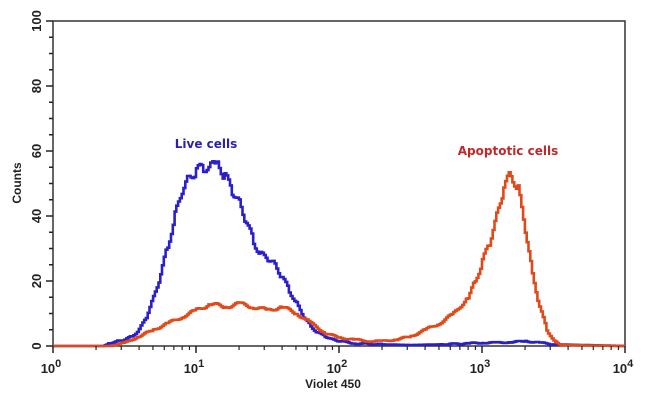 The height and width of the screenshot is (400, 650). I want to click on y-tick-label: 80, so click(36, 86).